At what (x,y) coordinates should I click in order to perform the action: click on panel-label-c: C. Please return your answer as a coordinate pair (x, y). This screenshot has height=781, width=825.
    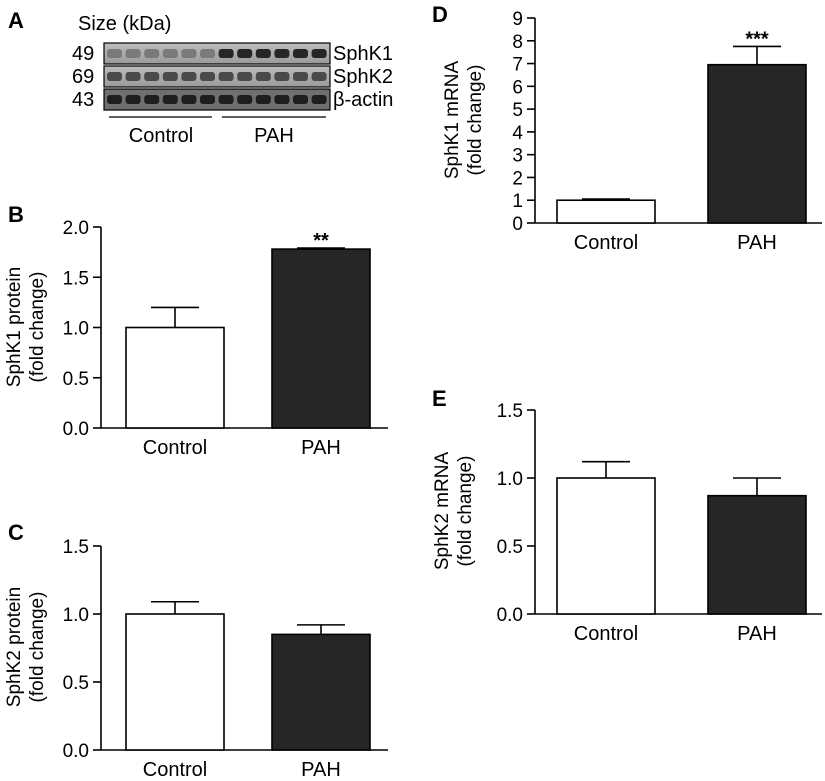
    Looking at the image, I should click on (16, 532).